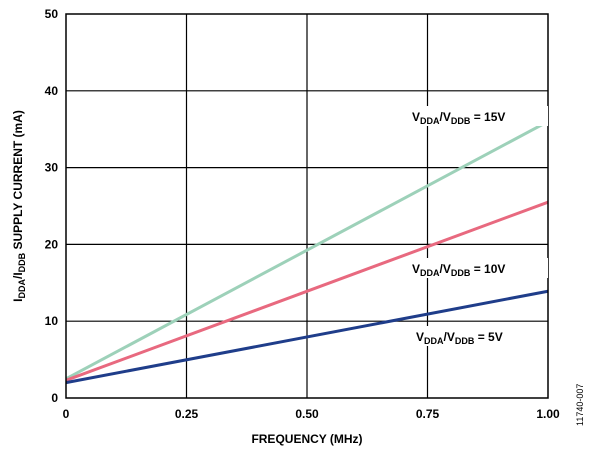 This screenshot has width=597, height=454. Describe the element at coordinates (187, 414) in the screenshot. I see `x-tick-label: 0.25` at that location.